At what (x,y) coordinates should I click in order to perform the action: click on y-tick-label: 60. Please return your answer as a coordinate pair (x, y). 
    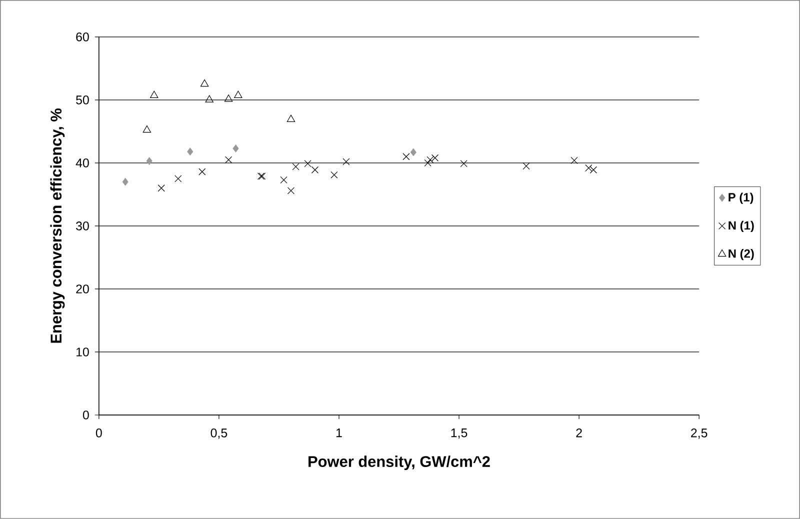
    Looking at the image, I should click on (82, 37).